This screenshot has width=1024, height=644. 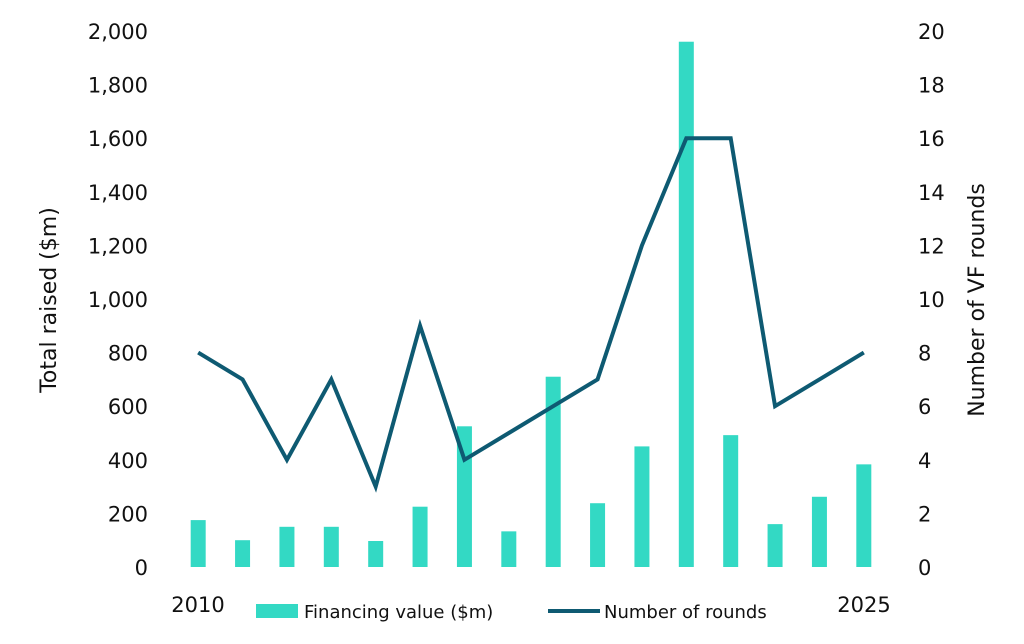 I want to click on y-tick-label: 600, so click(x=128, y=407).